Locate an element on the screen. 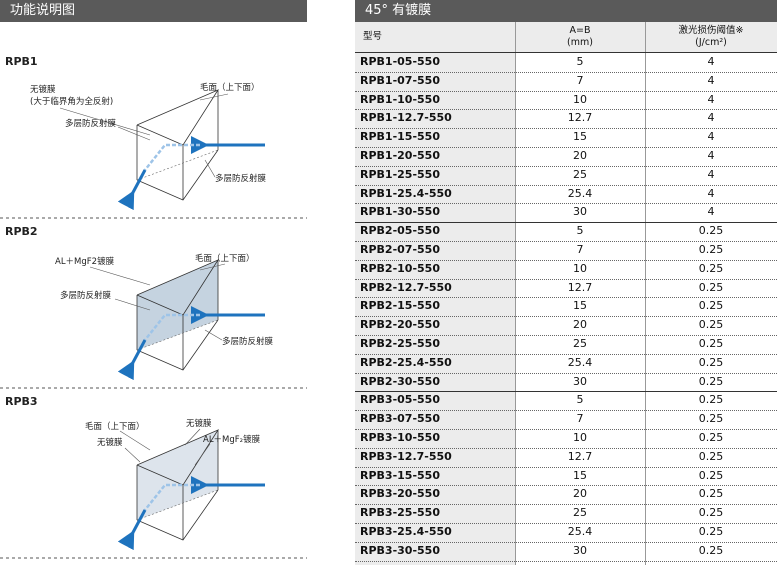  size: 7 is located at coordinates (580, 419).